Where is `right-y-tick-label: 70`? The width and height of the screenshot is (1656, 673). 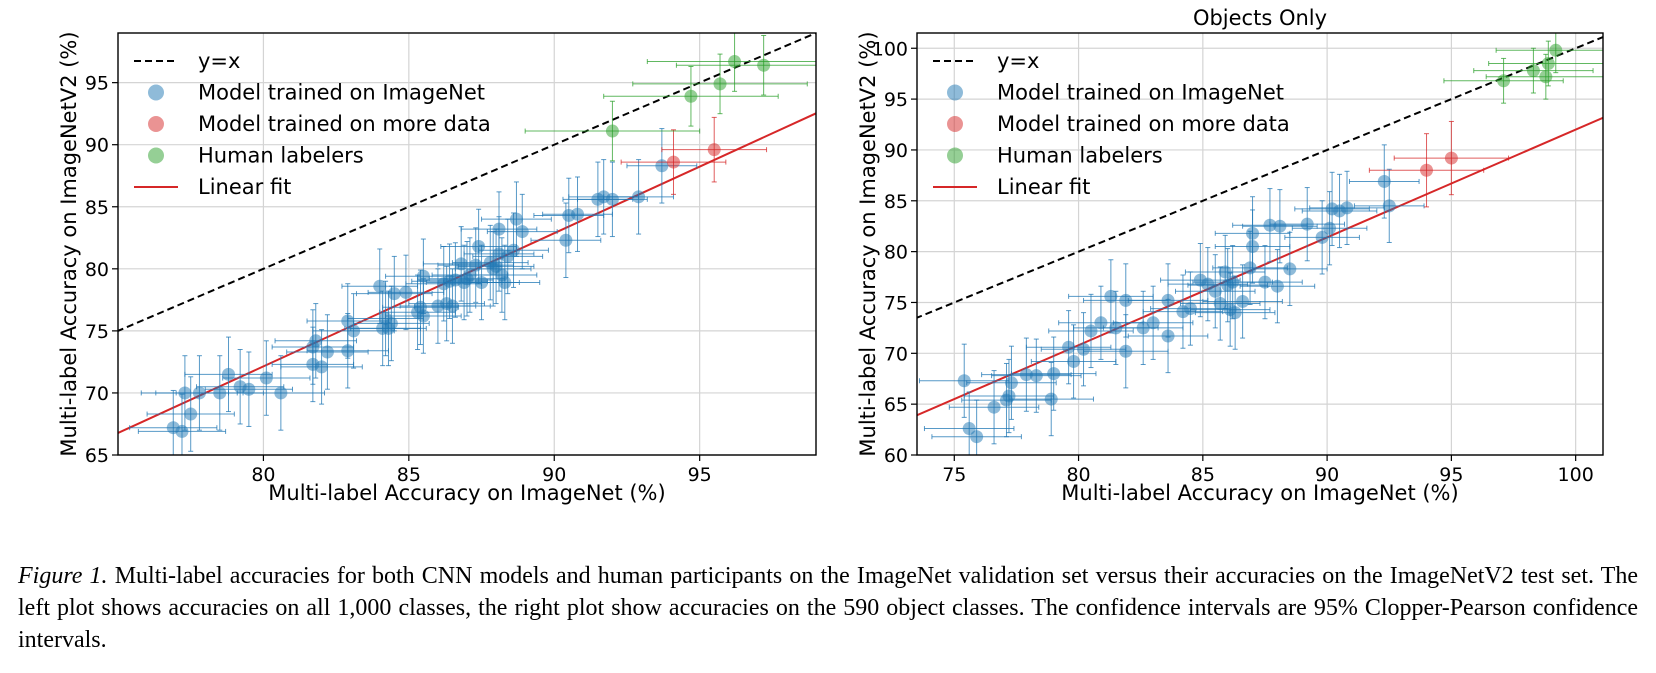
right-y-tick-label: 70 is located at coordinates (896, 354).